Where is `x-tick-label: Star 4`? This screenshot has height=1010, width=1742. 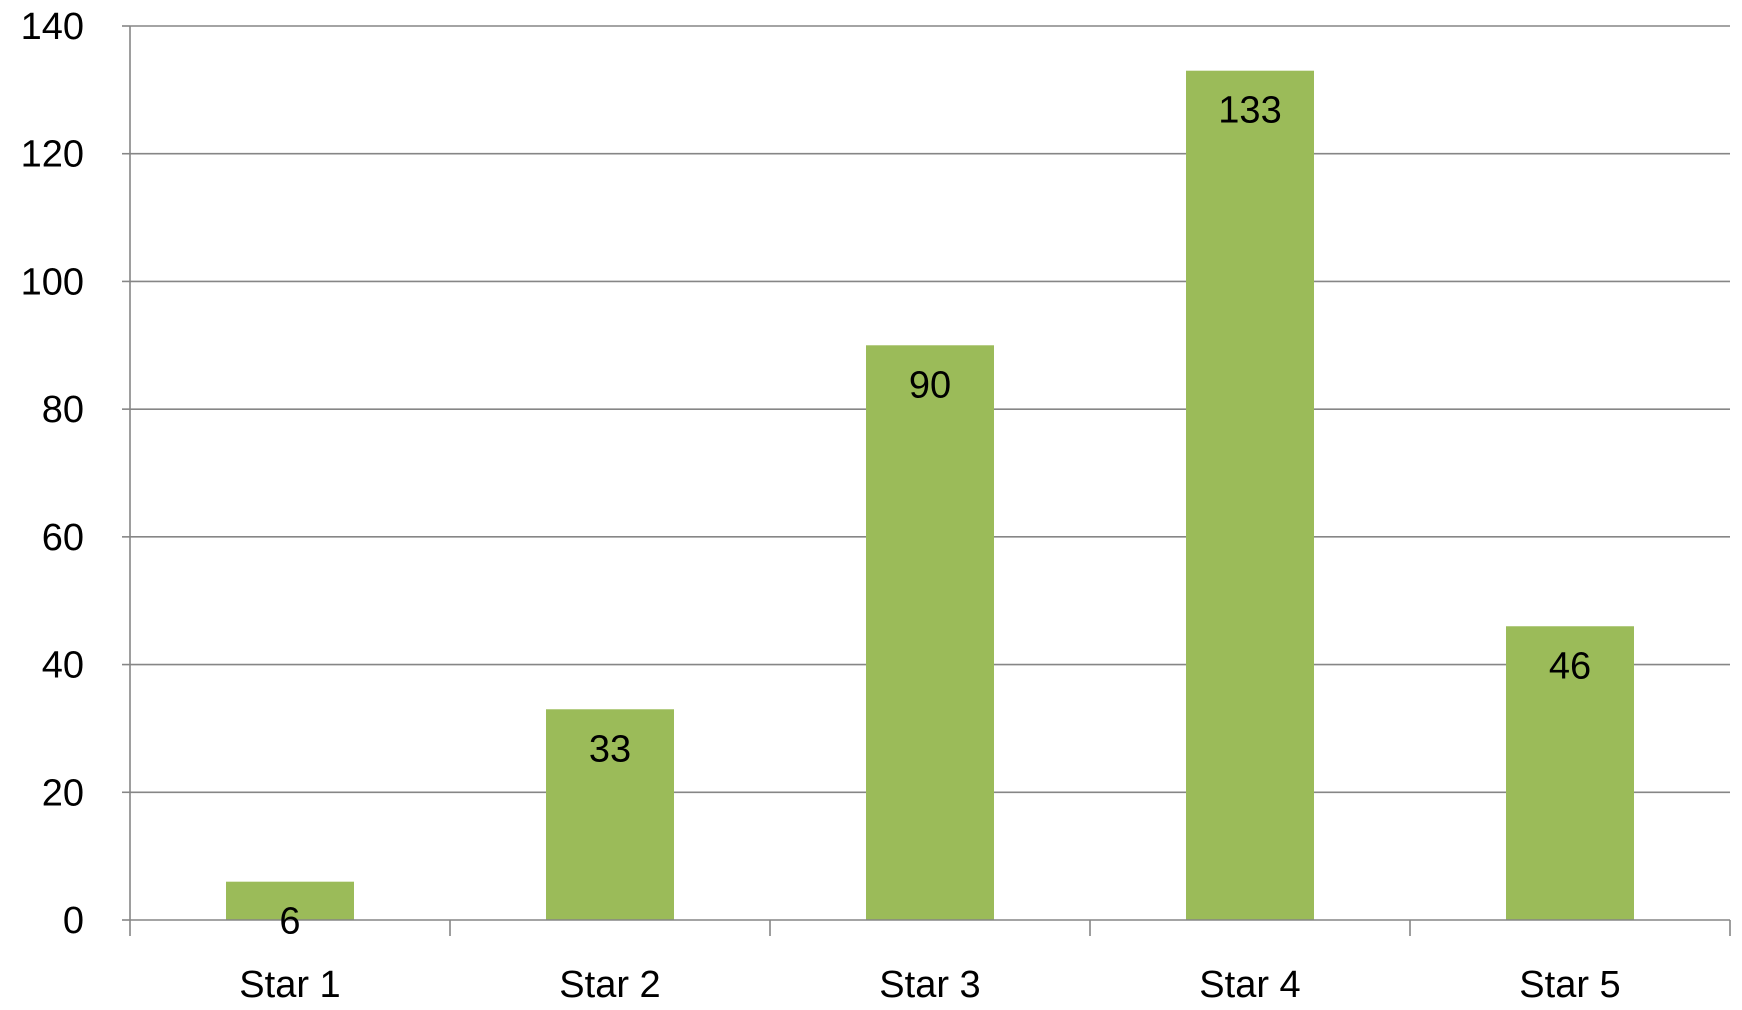
x-tick-label: Star 4 is located at coordinates (1249, 984).